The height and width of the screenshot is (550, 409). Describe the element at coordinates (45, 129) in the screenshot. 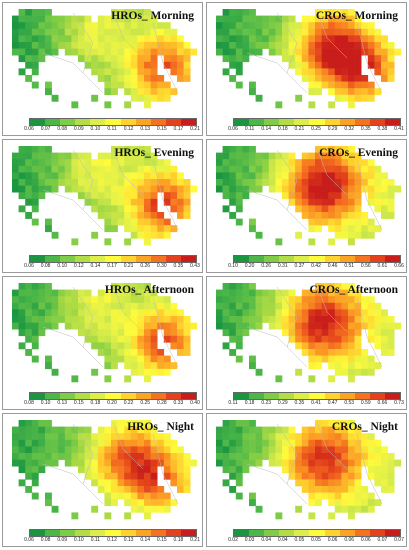

I see `legend-tick-label: 0.07` at that location.